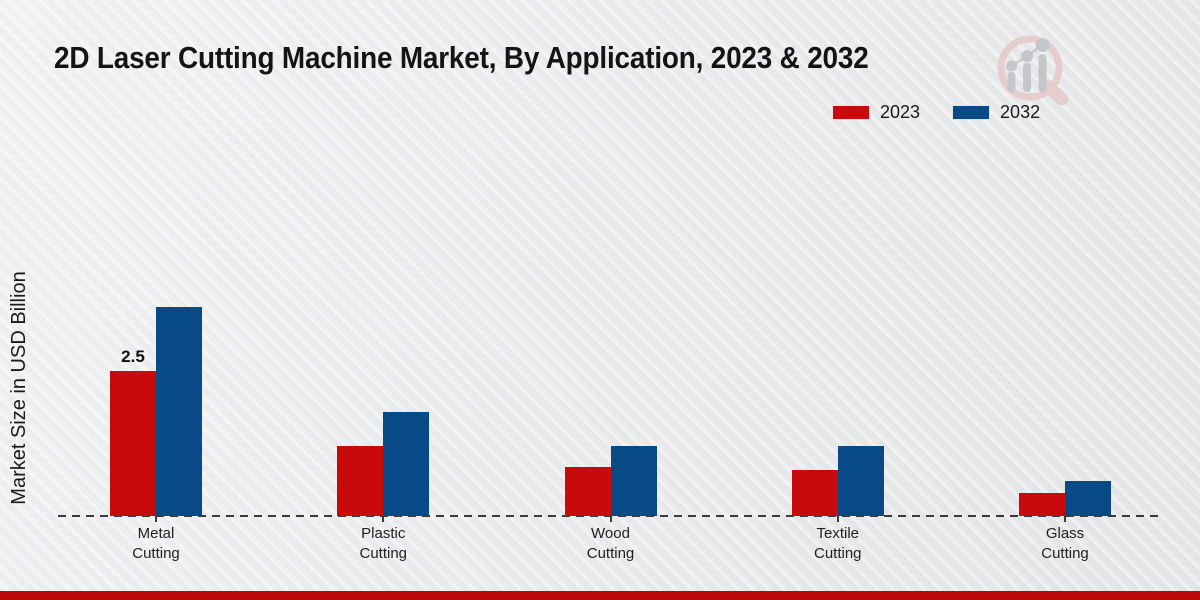 The image size is (1200, 600). What do you see at coordinates (838, 533) in the screenshot?
I see `category-label-line: Textile` at bounding box center [838, 533].